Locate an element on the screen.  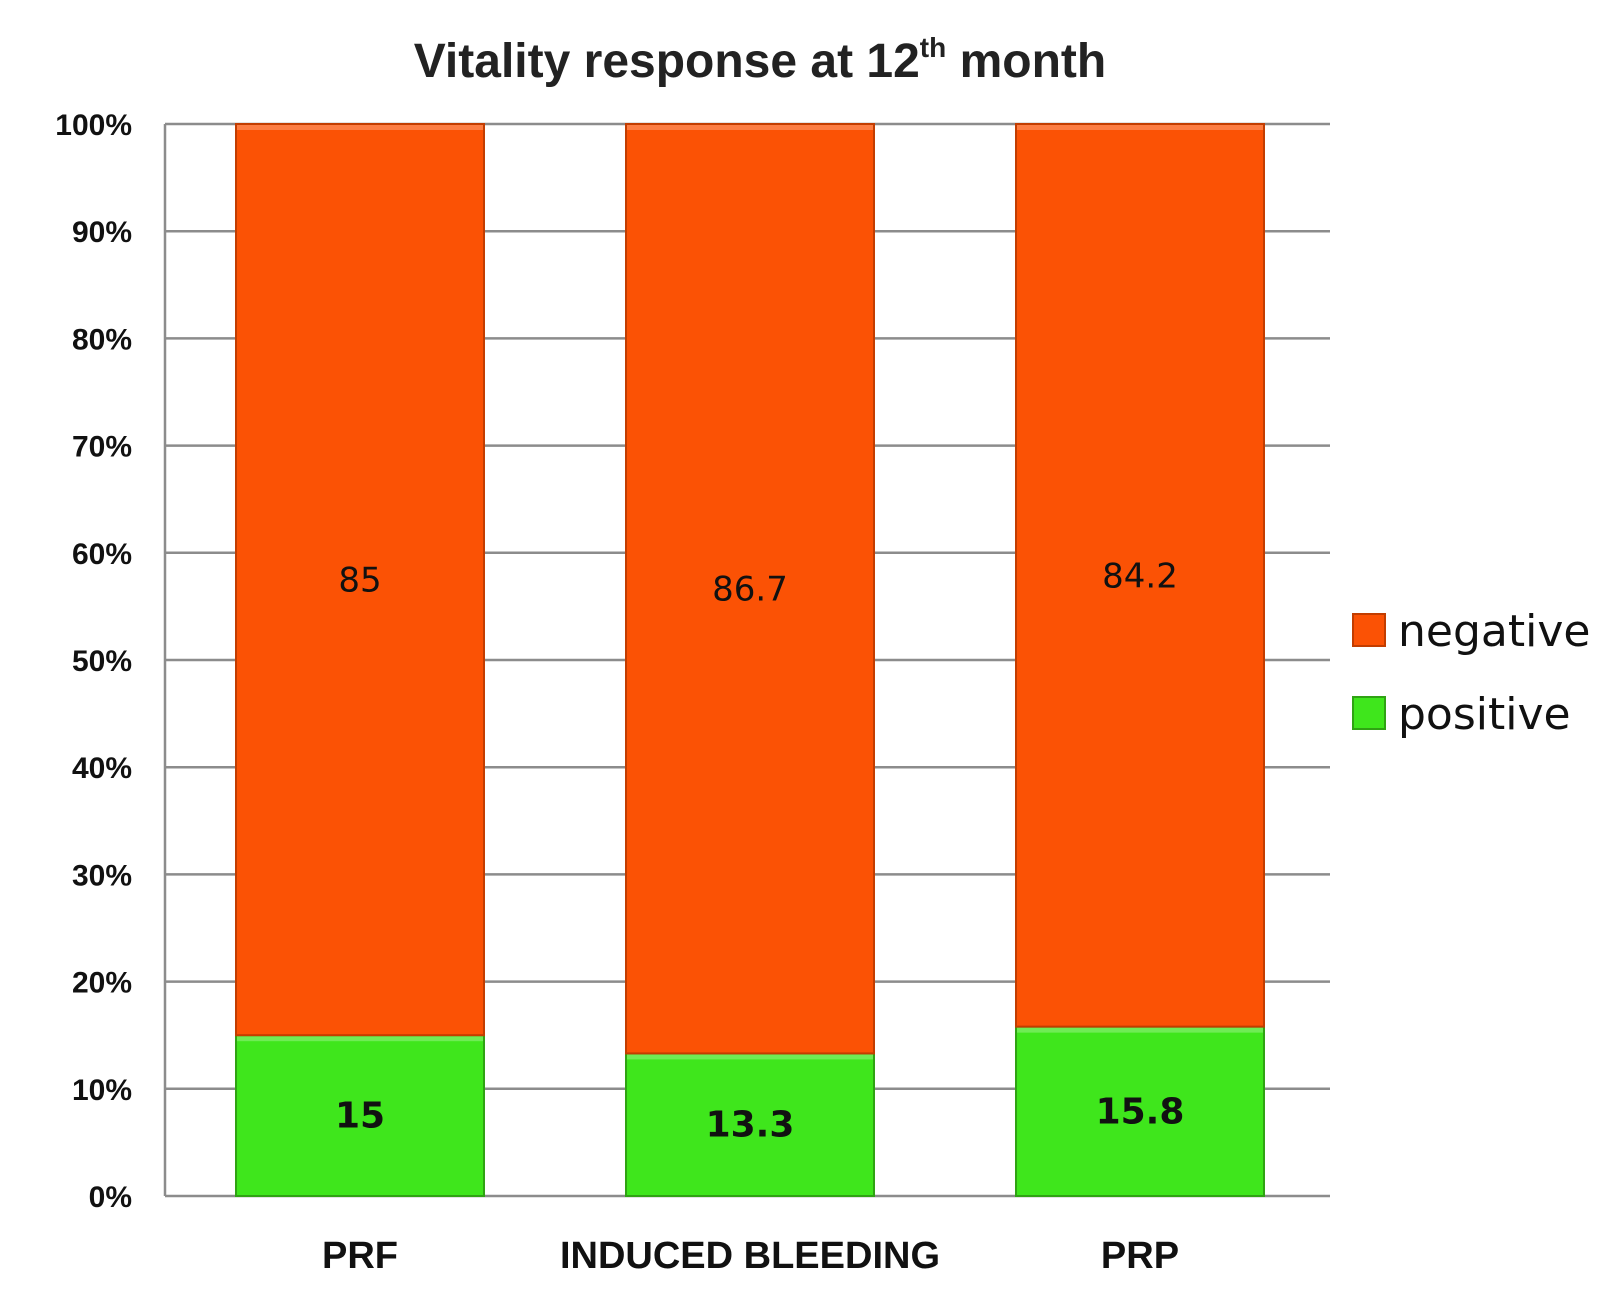
x-axis: PRF INDUCED BLEEDING PRP is located at coordinates (750, 1256).